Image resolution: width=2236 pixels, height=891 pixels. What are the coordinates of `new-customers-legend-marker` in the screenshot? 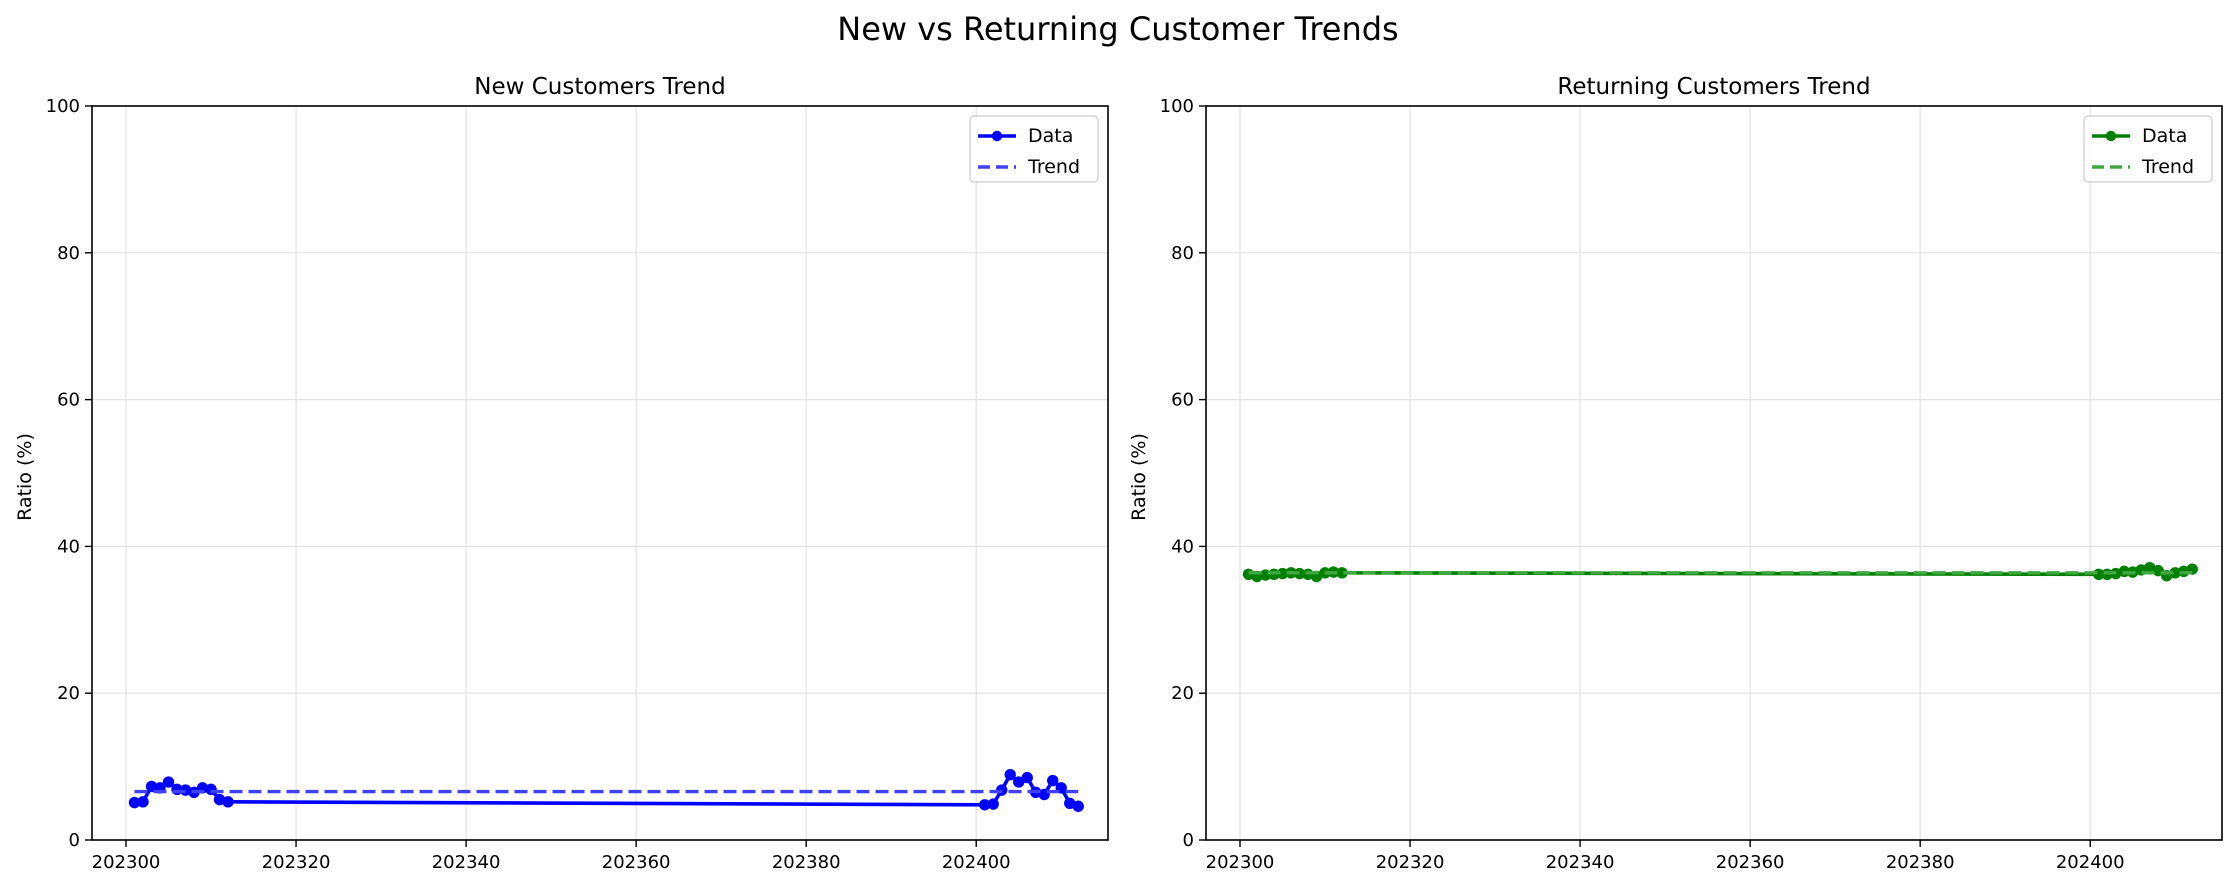 It's located at (997, 136).